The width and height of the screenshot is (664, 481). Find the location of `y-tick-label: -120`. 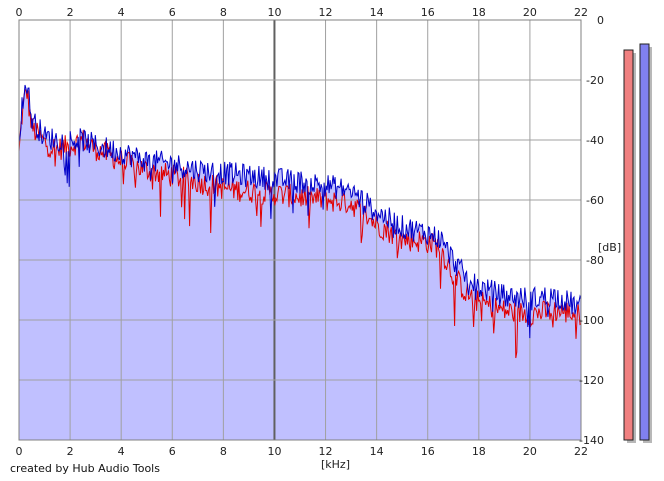

y-tick-label: -120 is located at coordinates (591, 380).